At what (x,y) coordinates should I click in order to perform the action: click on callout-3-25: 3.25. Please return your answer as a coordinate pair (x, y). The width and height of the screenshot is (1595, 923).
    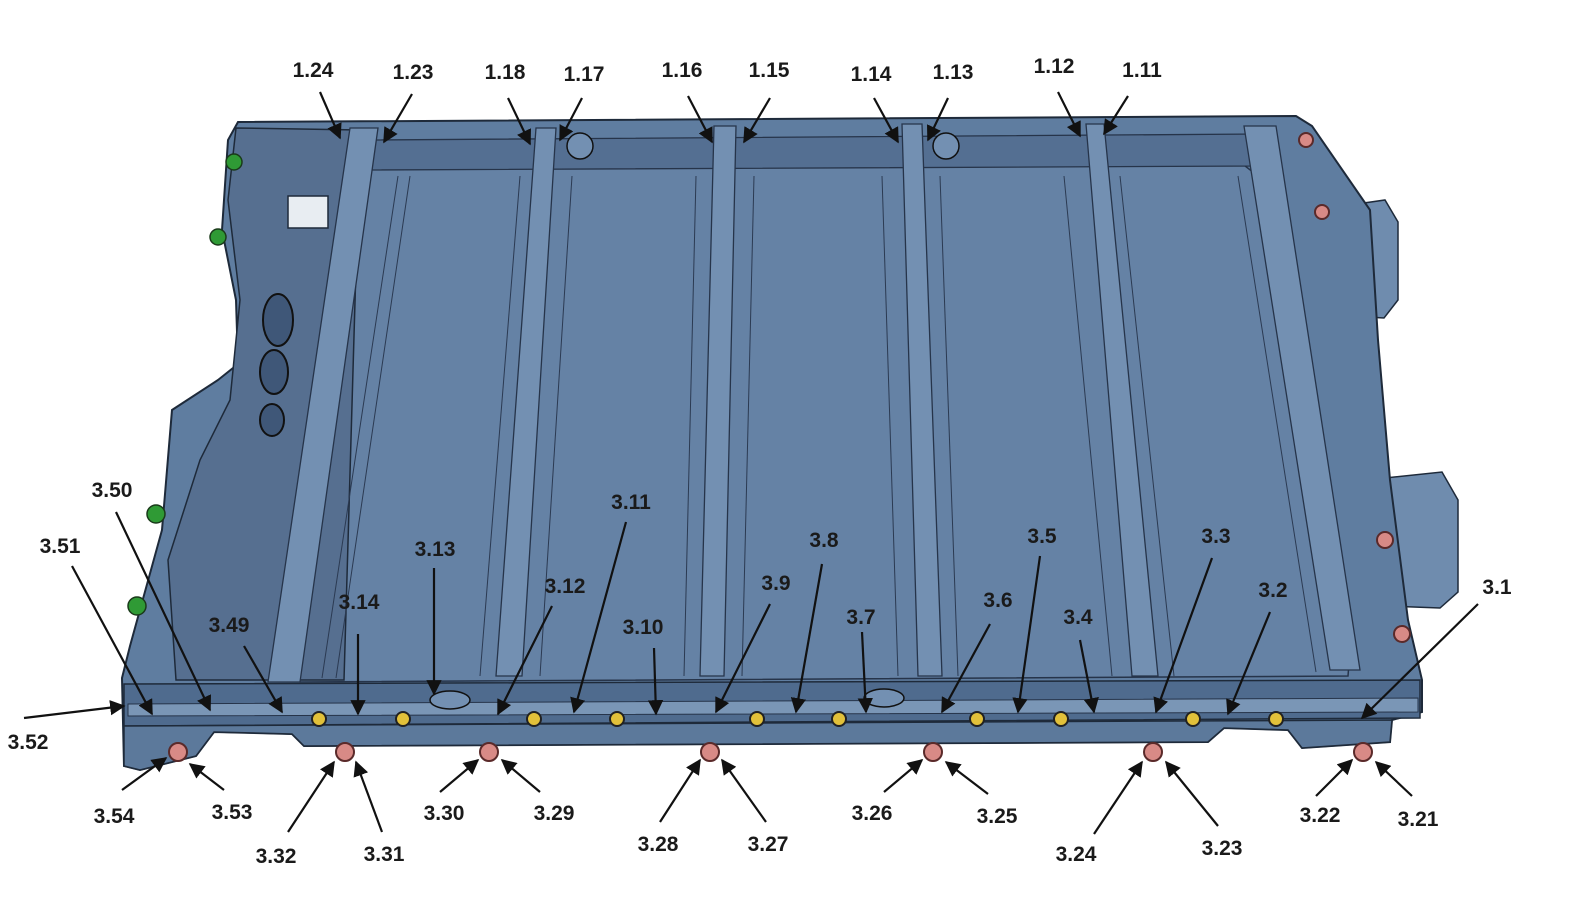
    Looking at the image, I should click on (997, 816).